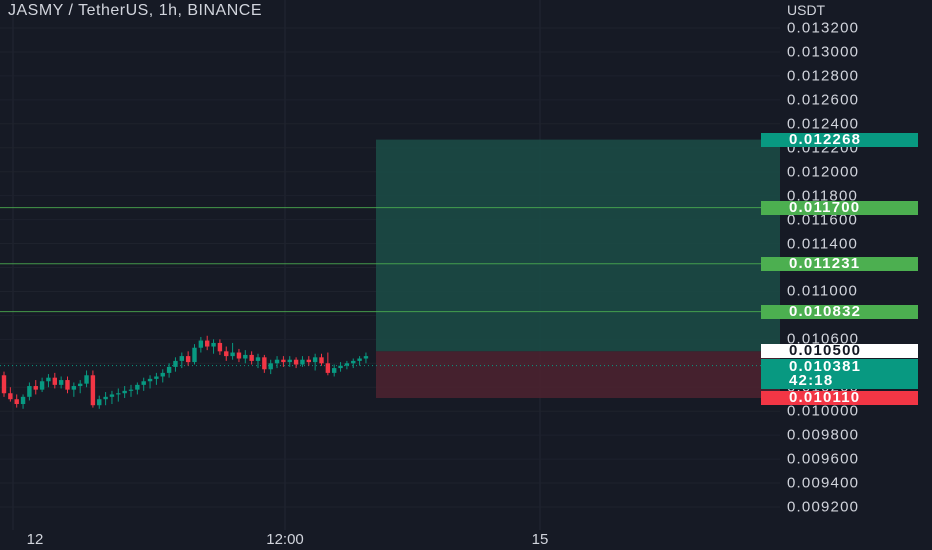 This screenshot has width=932, height=550. What do you see at coordinates (823, 124) in the screenshot?
I see `y-tick-label: 0.012400` at bounding box center [823, 124].